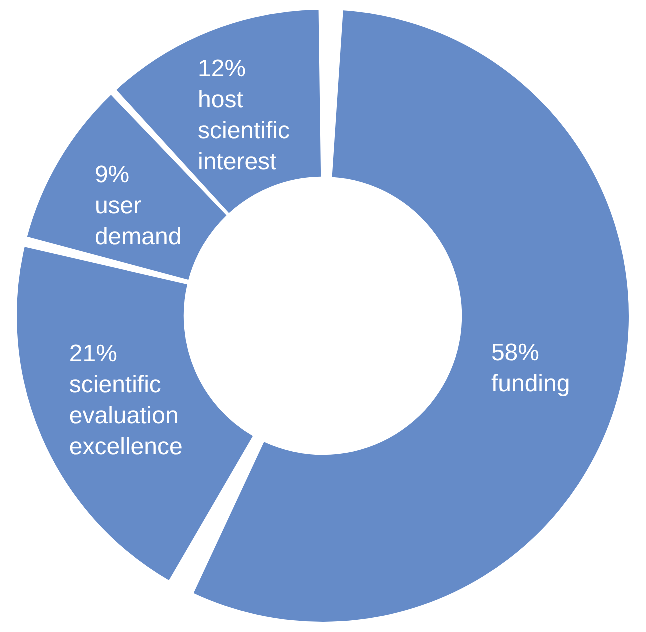 The image size is (646, 632). Describe the element at coordinates (222, 69) in the screenshot. I see `data-label: 12%` at that location.